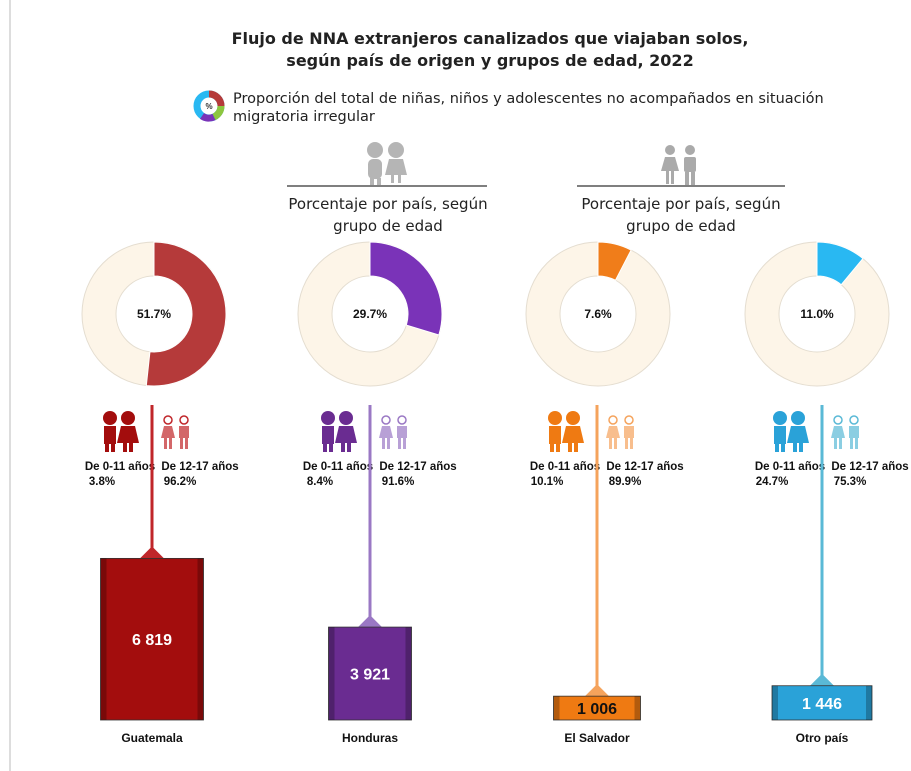 The image size is (911, 771). What do you see at coordinates (817, 314) in the screenshot?
I see `share-label: 11.0%` at bounding box center [817, 314].